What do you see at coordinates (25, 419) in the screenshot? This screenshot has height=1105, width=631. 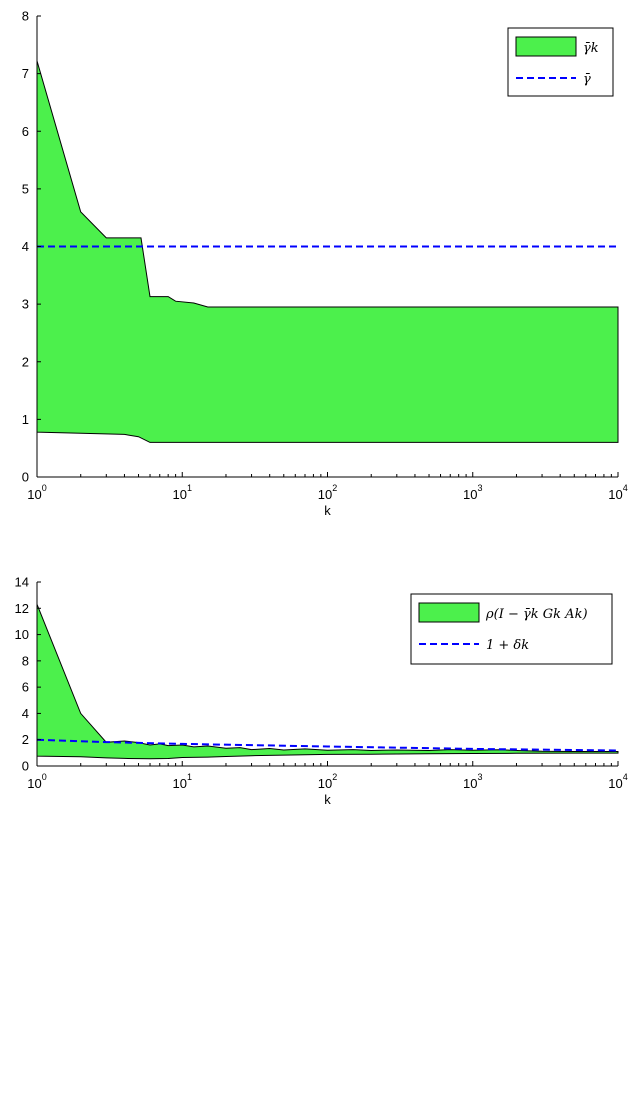 I see `y-tick-label: 1` at bounding box center [25, 419].